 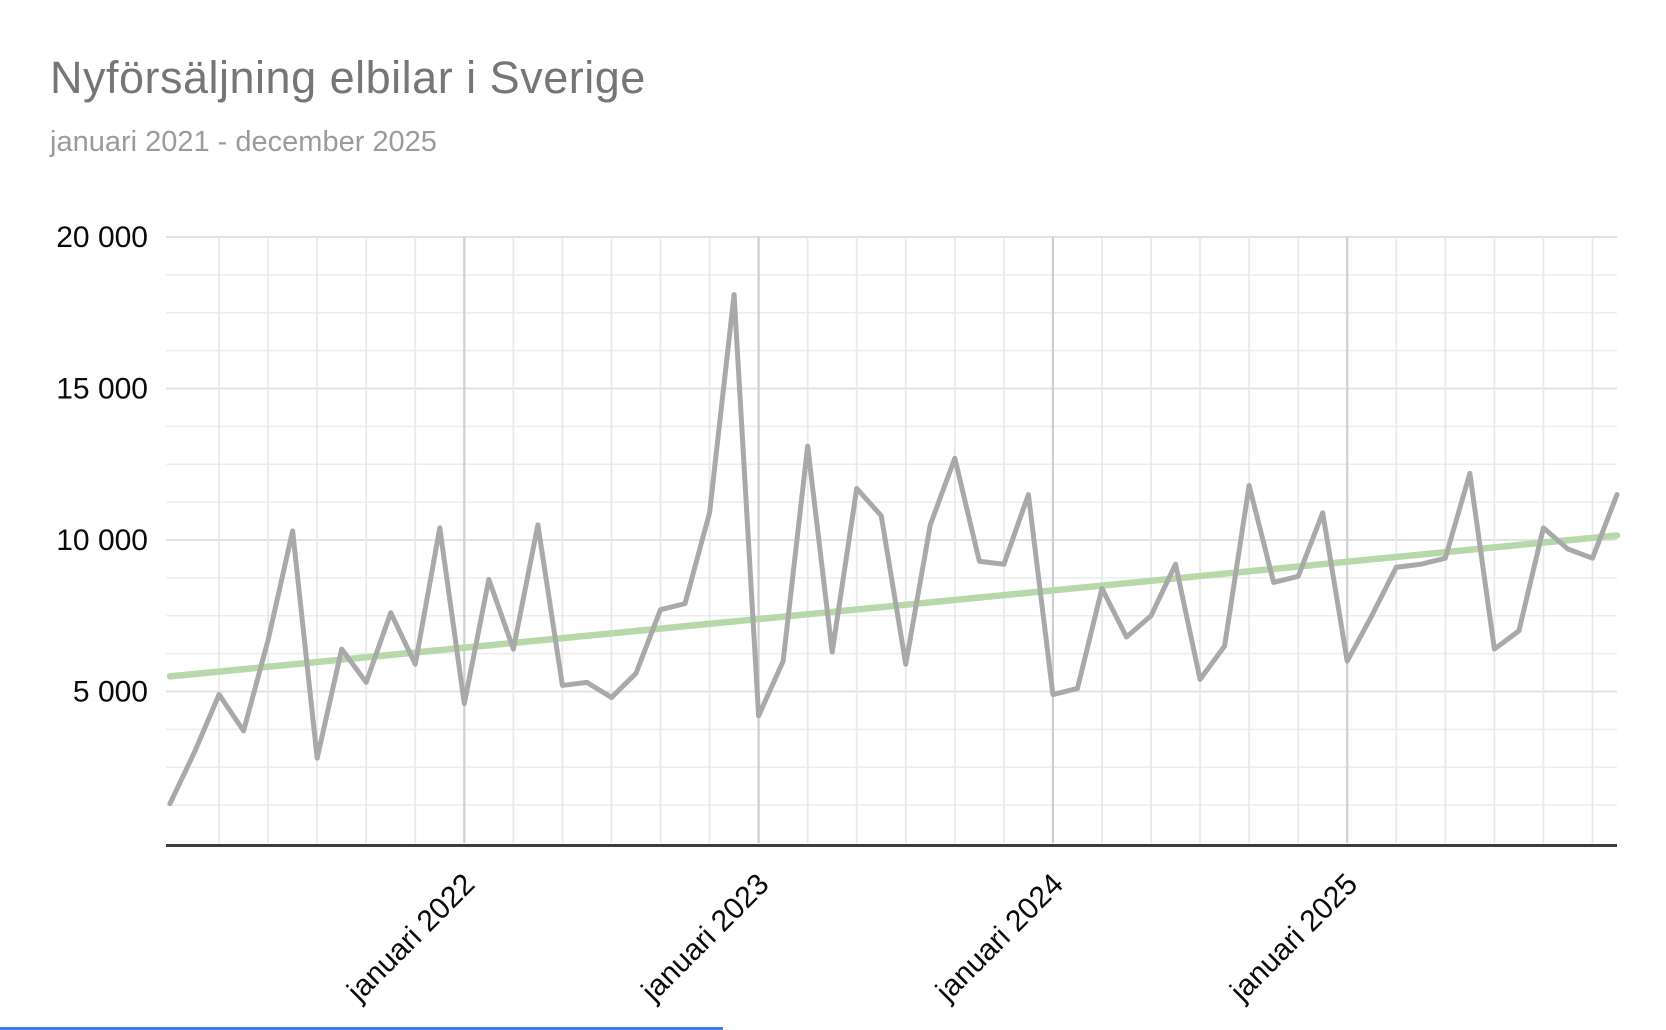 What do you see at coordinates (705, 938) in the screenshot?
I see `svg-text: januari 2023` at bounding box center [705, 938].